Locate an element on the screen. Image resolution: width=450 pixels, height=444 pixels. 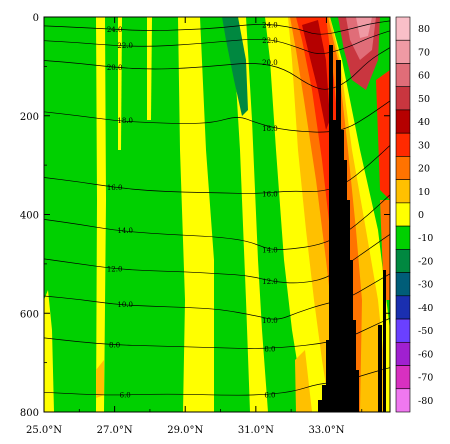
band-left-orange is located at coordinates (100, 379).